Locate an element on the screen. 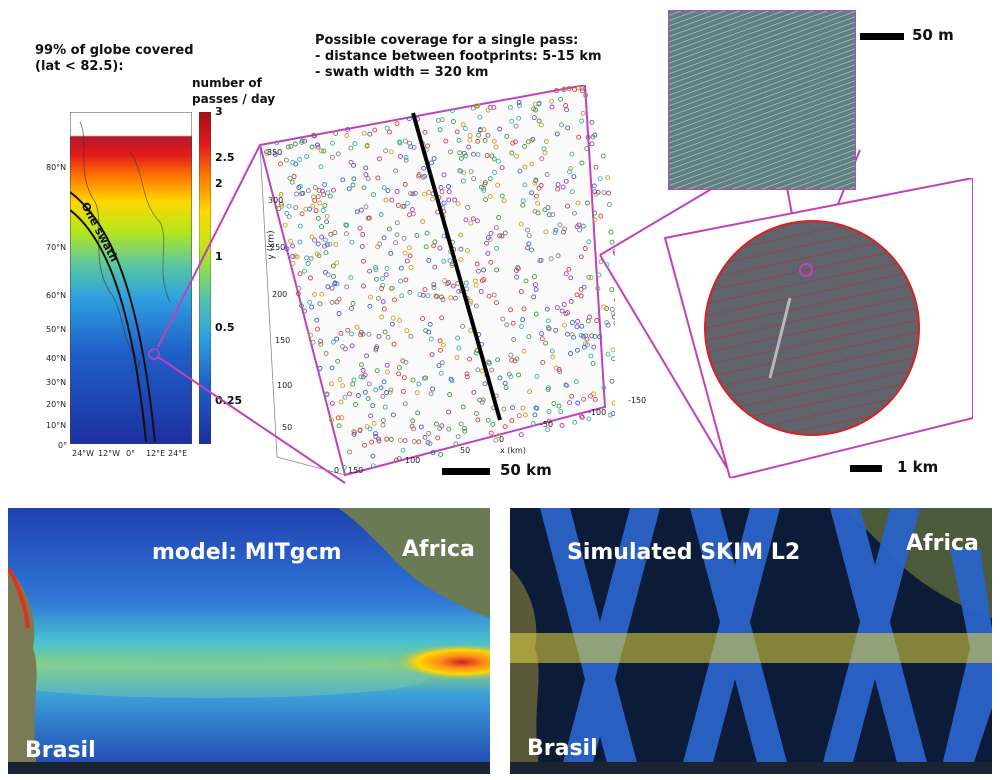  coverage-title-line2: (lat < 82.5): is located at coordinates (79, 66).